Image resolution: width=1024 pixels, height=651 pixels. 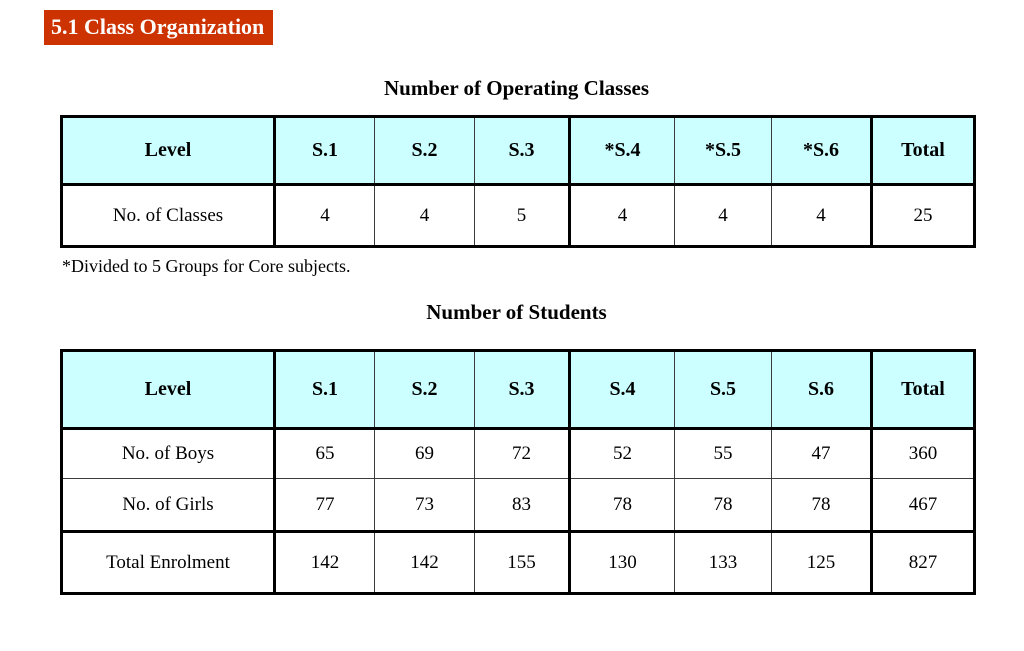 What do you see at coordinates (324, 505) in the screenshot?
I see `value-cell: 77` at bounding box center [324, 505].